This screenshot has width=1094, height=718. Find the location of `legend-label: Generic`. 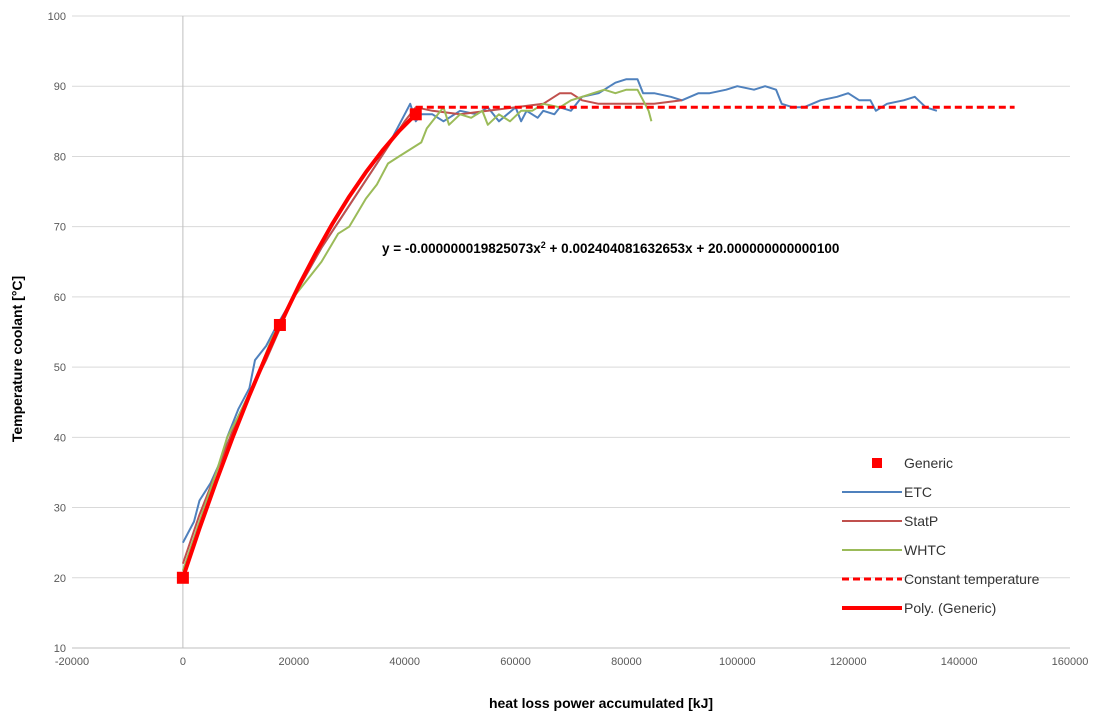

legend-label: Generic is located at coordinates (928, 463).